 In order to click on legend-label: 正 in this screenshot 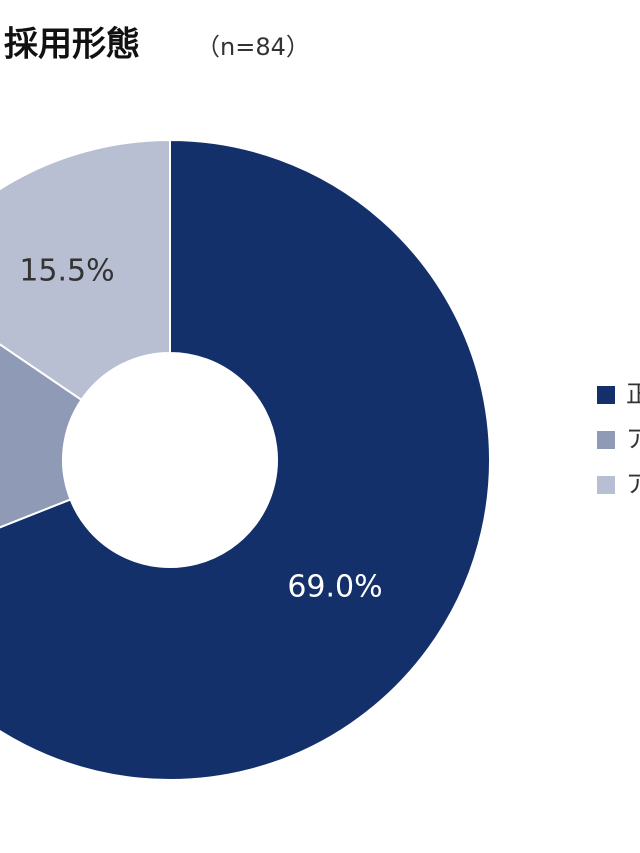, I will do `click(633, 394)`.